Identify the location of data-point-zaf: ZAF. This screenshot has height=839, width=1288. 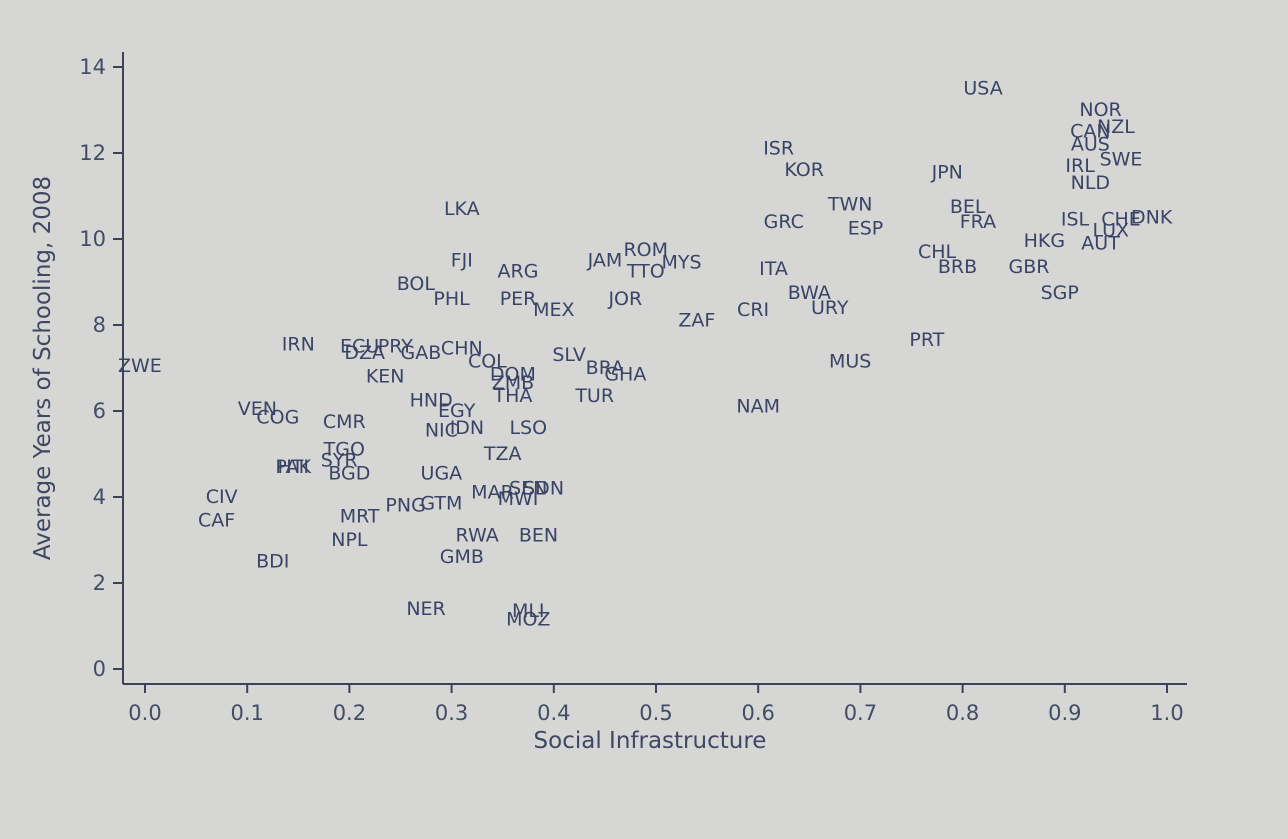
(696, 321).